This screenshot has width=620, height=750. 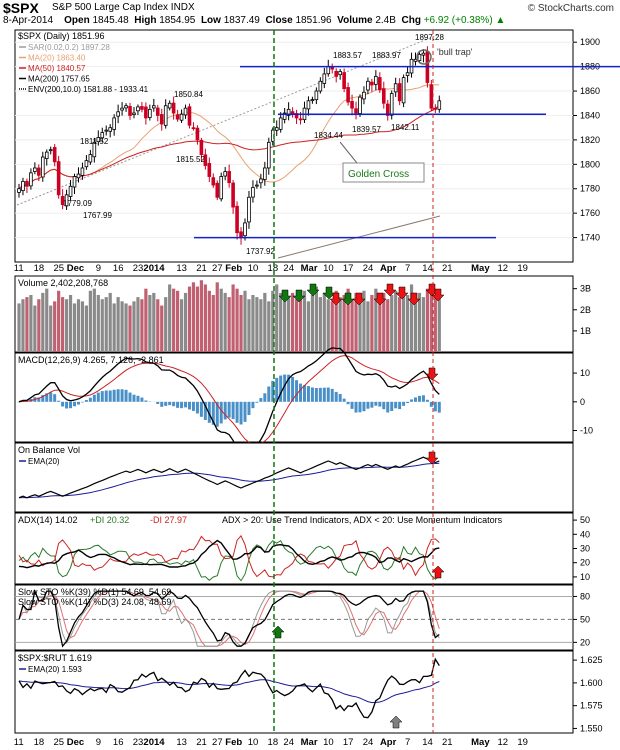 What do you see at coordinates (28, 20) in the screenshot?
I see `date-label: 8-Apr-2014` at bounding box center [28, 20].